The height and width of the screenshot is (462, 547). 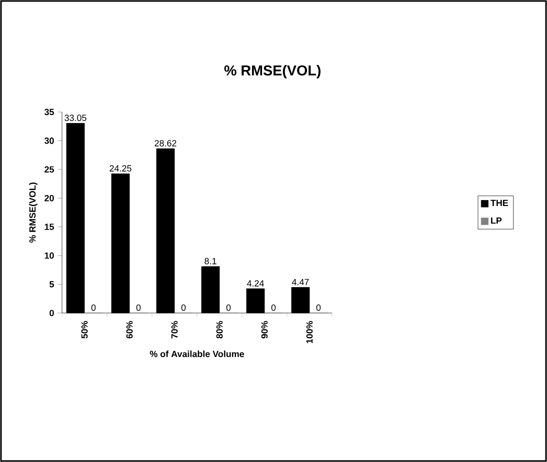 What do you see at coordinates (300, 282) in the screenshot?
I see `data-label: 4.47` at bounding box center [300, 282].